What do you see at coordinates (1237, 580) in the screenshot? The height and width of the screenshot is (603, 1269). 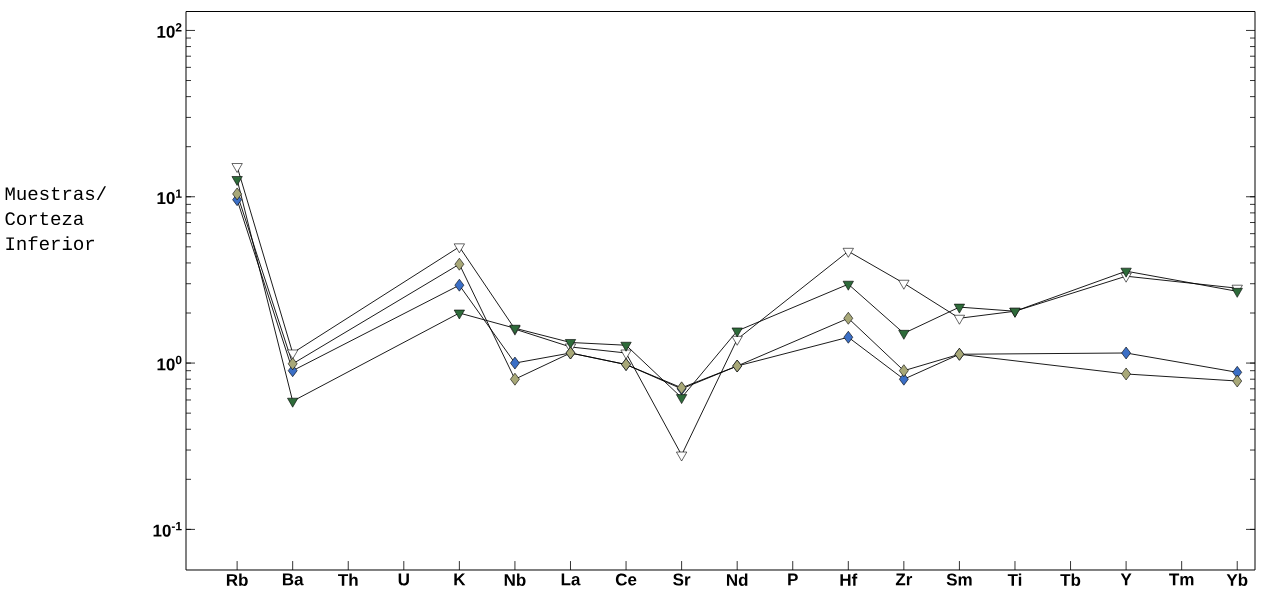 I see `x-tick-label: Yb` at bounding box center [1237, 580].